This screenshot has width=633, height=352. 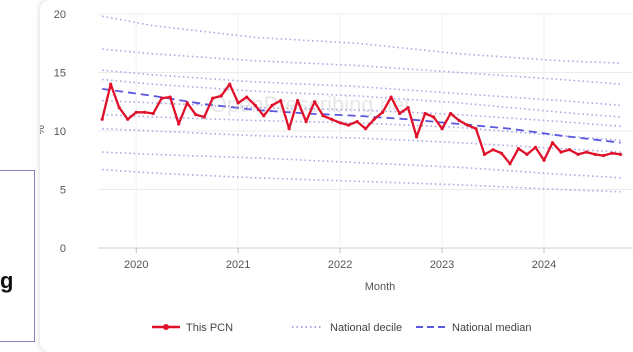 What do you see at coordinates (209, 328) in the screenshot?
I see `legend-label-this-pcn: This PCN` at bounding box center [209, 328].